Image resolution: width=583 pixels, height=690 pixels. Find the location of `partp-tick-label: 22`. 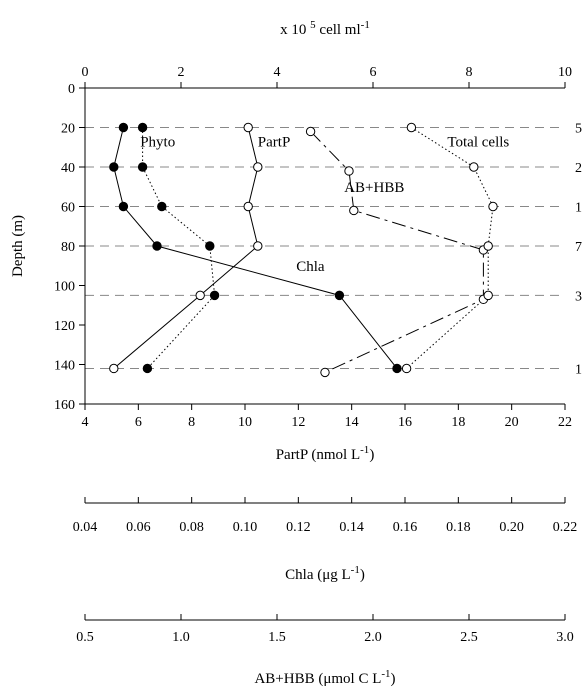

partp-tick-label: 22 is located at coordinates (565, 422).